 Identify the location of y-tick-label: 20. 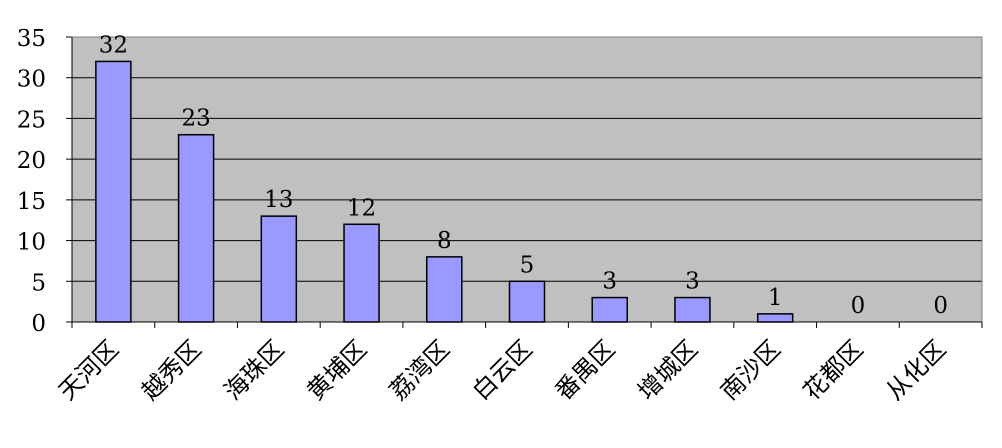
(31, 161).